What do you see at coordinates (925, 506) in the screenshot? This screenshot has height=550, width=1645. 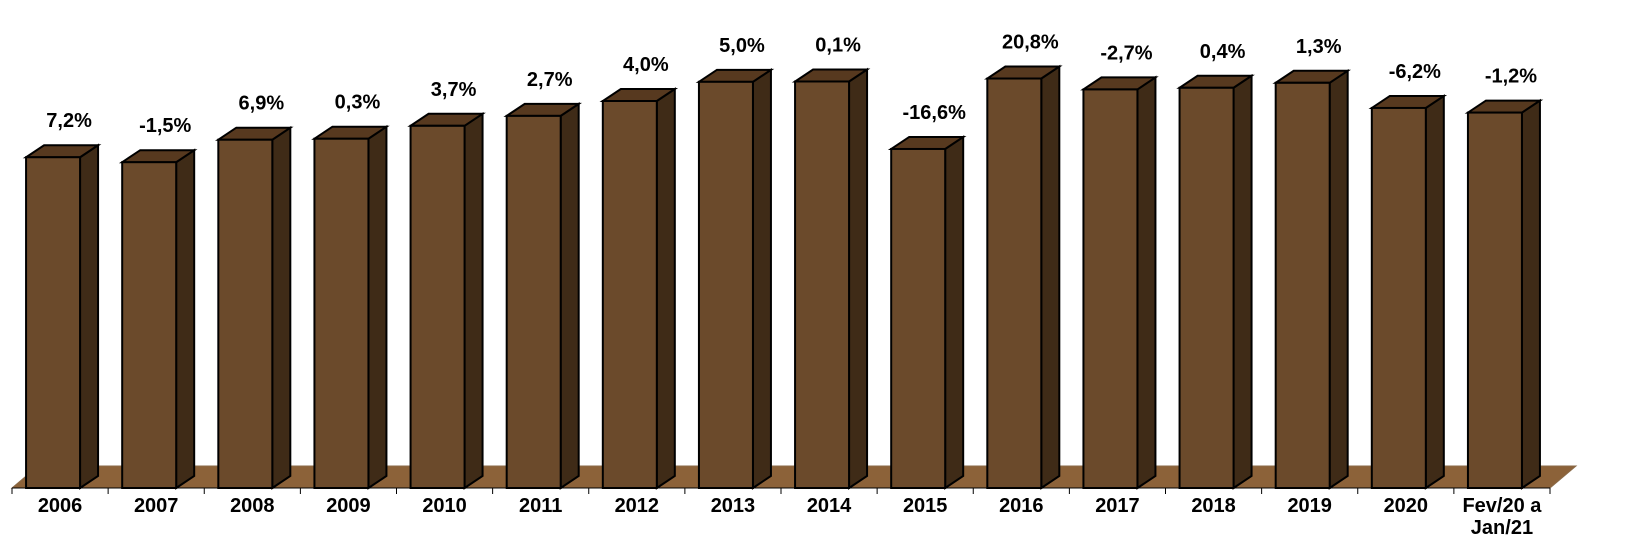 I see `x-tick-label: 2015` at bounding box center [925, 506].